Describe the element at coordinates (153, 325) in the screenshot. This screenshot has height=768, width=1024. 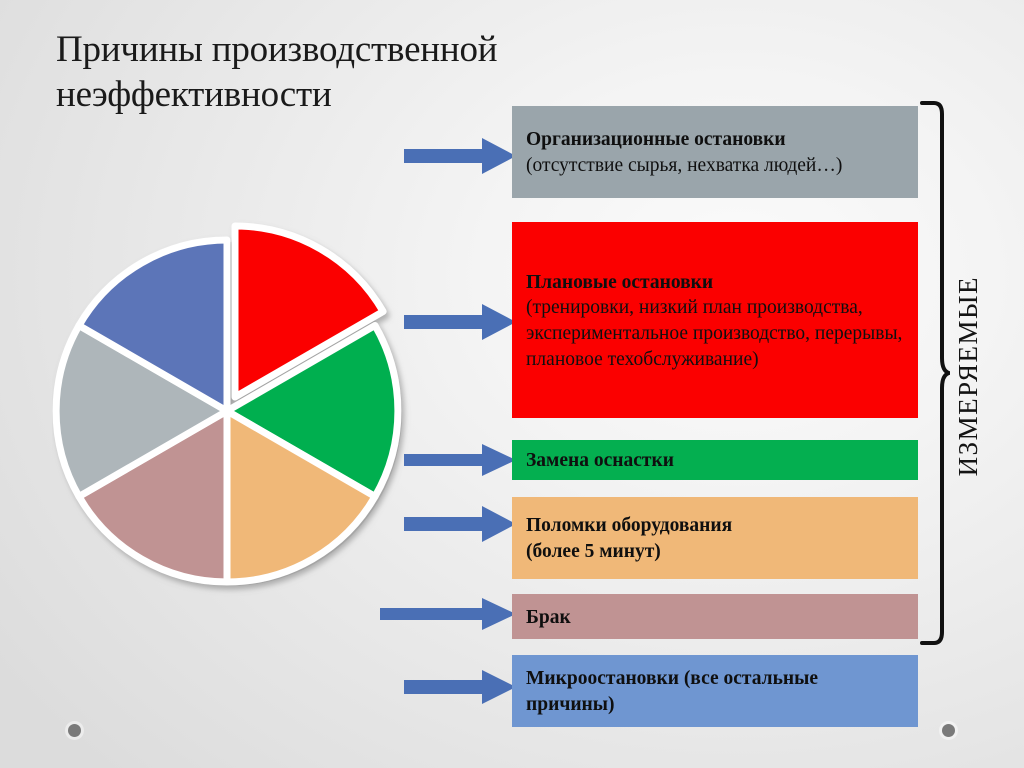
I see `pie-slice-micro-stops` at that location.